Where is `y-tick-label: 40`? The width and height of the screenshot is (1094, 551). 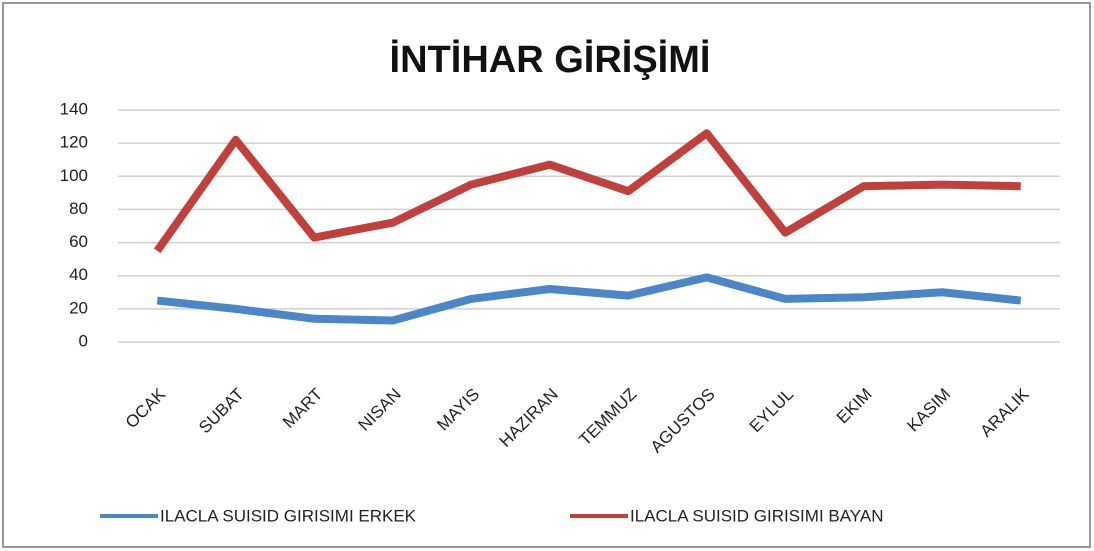 y-tick-label: 40 is located at coordinates (78, 274).